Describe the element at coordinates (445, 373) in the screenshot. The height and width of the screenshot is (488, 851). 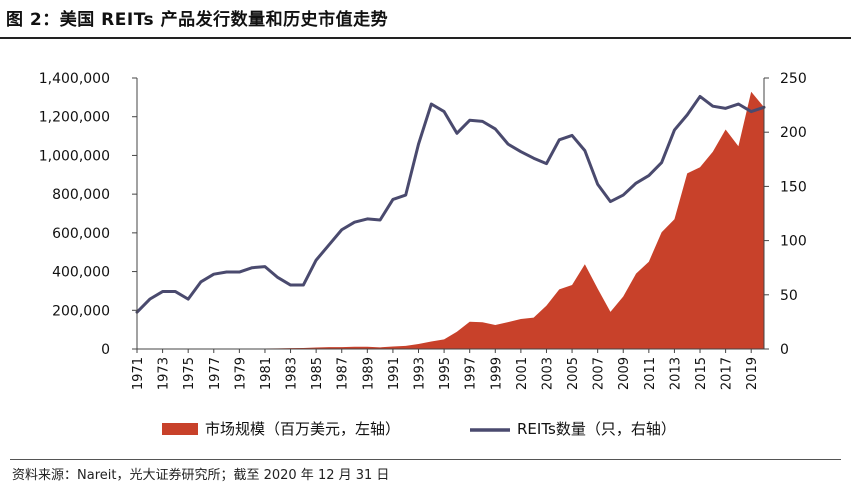
I see `x-tick-label: 1995` at that location.